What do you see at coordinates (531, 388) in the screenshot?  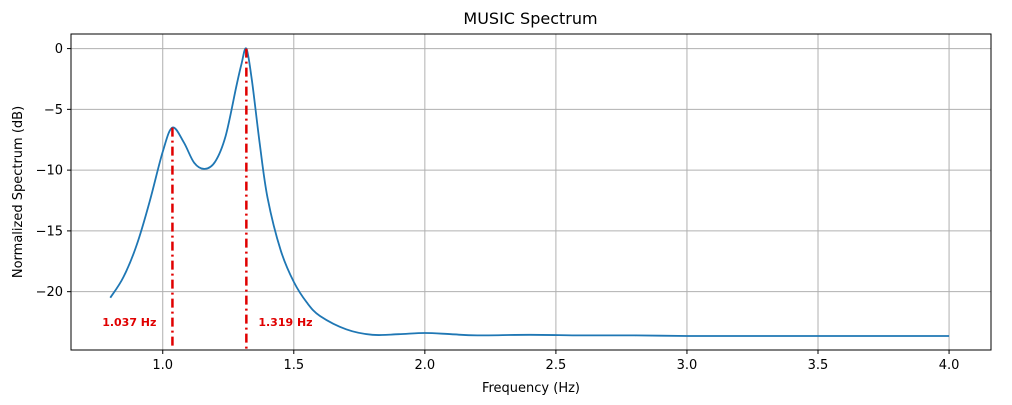 I see `x-axis-label: Frequency (Hz)` at bounding box center [531, 388].